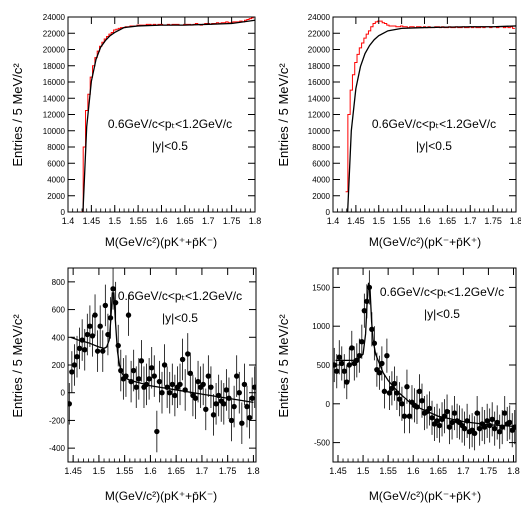 The height and width of the screenshot is (508, 521). Describe the element at coordinates (59, 365) in the screenshot. I see `y-tick-label: 200` at that location.